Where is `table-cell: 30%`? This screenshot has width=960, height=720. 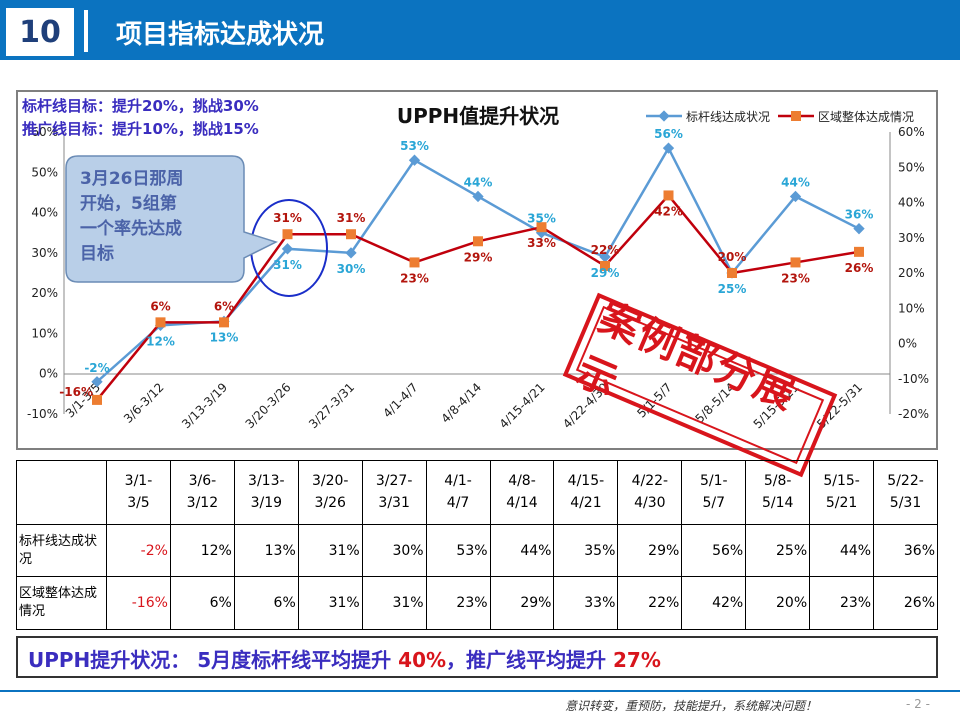 table-cell: 30% is located at coordinates (394, 550).